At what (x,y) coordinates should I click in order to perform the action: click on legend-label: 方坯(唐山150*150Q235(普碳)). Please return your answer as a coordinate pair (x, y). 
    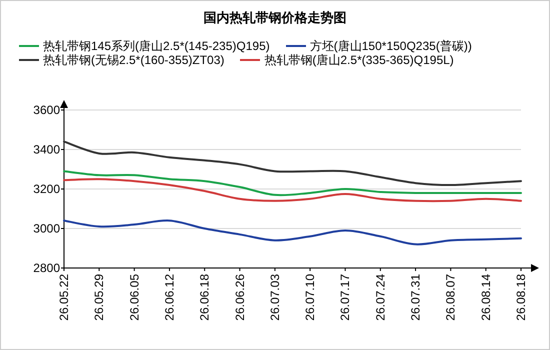
    Looking at the image, I should click on (391, 46).